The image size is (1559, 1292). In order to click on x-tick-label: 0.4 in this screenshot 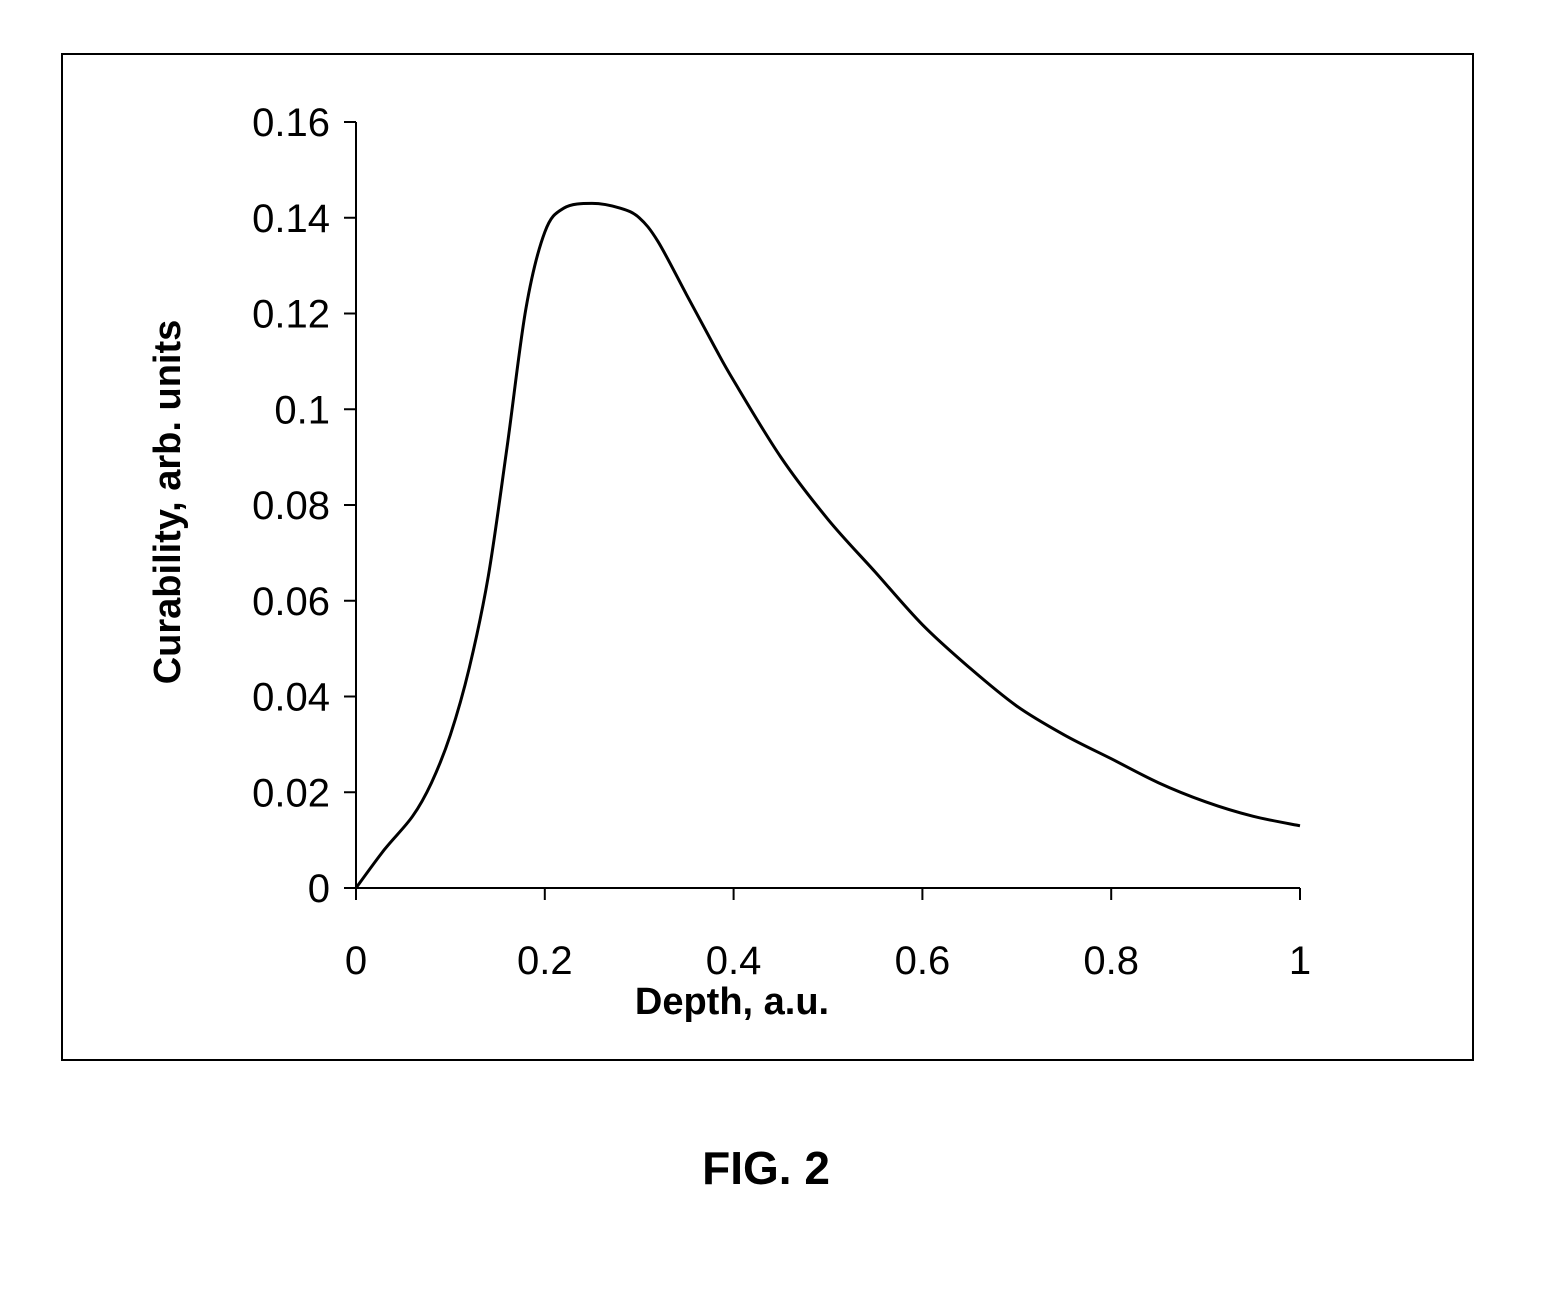, I will do `click(734, 961)`.